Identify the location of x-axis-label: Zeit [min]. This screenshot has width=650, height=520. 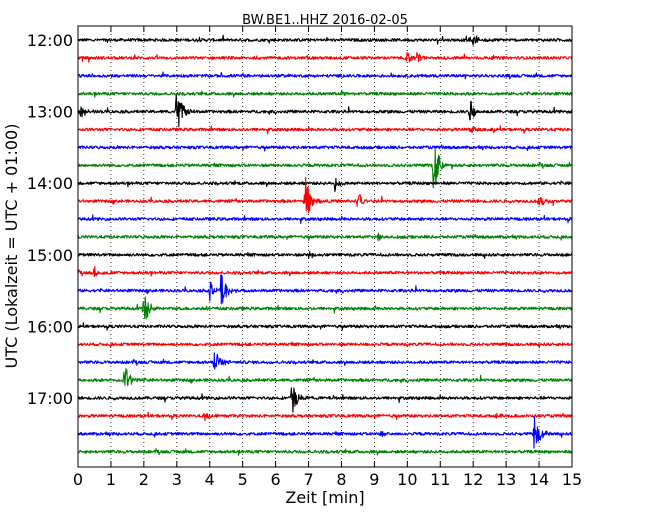
(324, 497).